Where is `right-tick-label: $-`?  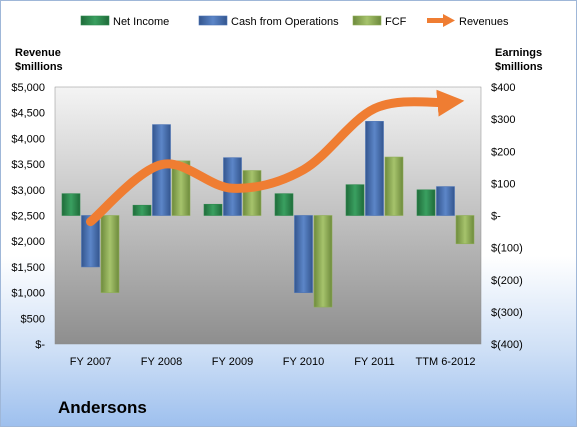 right-tick-label: $- is located at coordinates (496, 217).